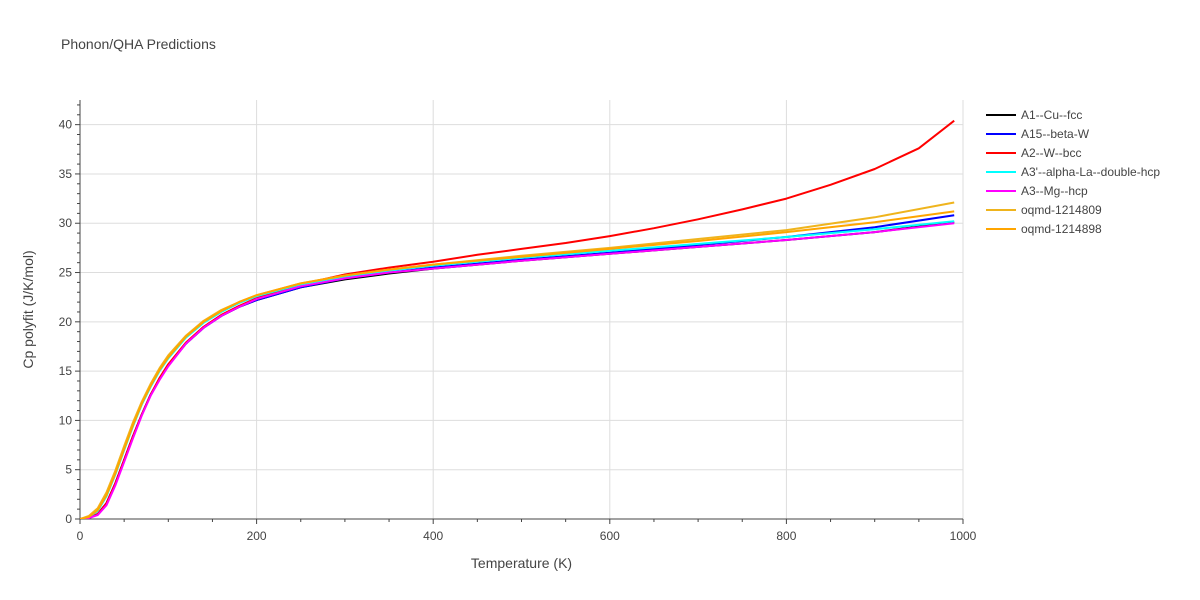 The image size is (1200, 600). What do you see at coordinates (1055, 134) in the screenshot?
I see `legend-label-1: A15--beta-W` at bounding box center [1055, 134].